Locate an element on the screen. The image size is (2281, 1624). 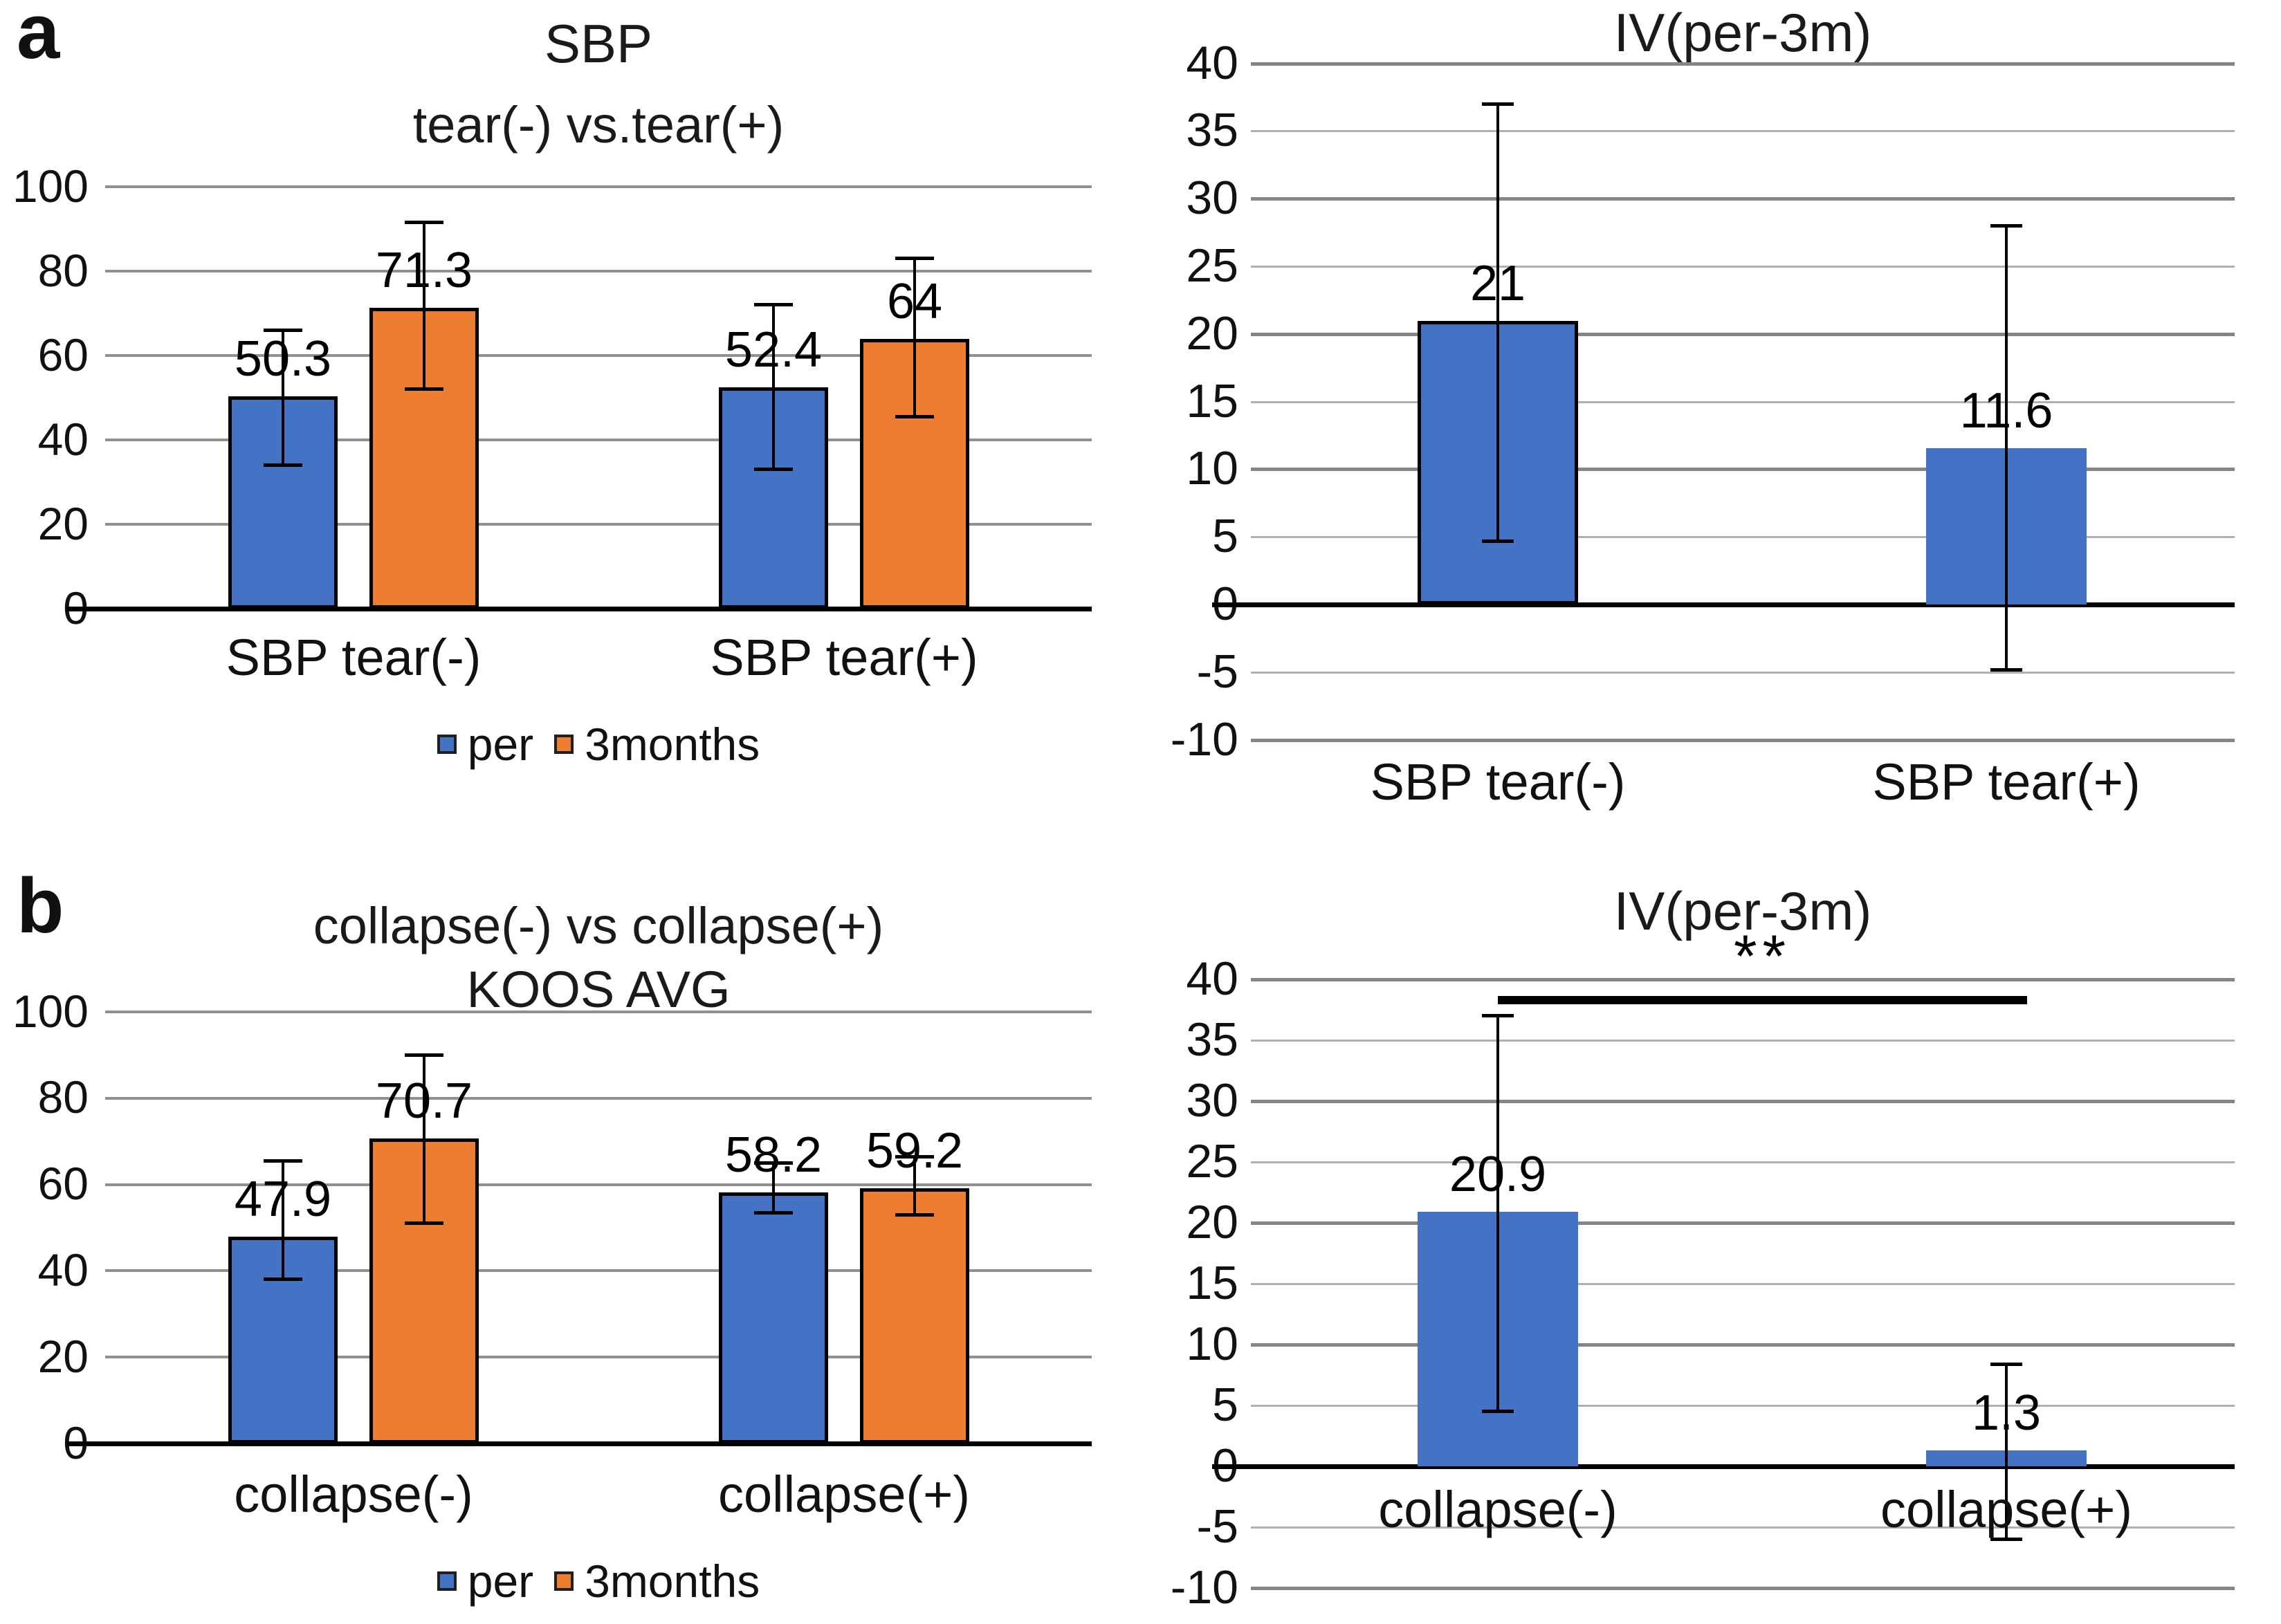
bar-value-label: 64 is located at coordinates (914, 301).